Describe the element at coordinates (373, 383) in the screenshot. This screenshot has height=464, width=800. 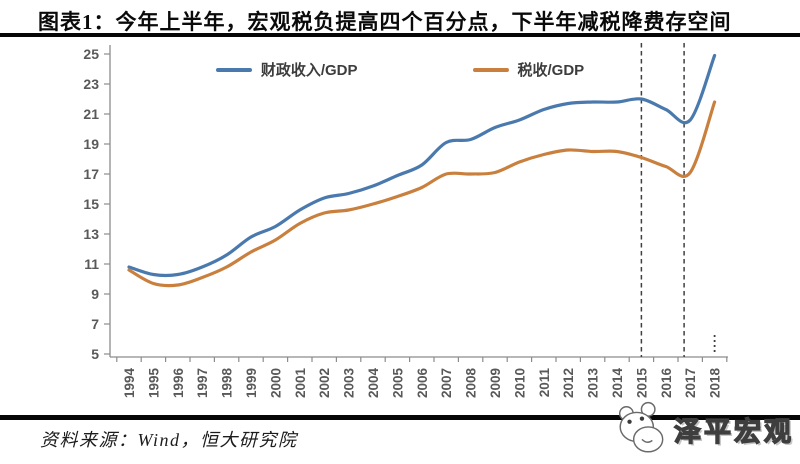
I see `x-tick-label: 2004` at that location.